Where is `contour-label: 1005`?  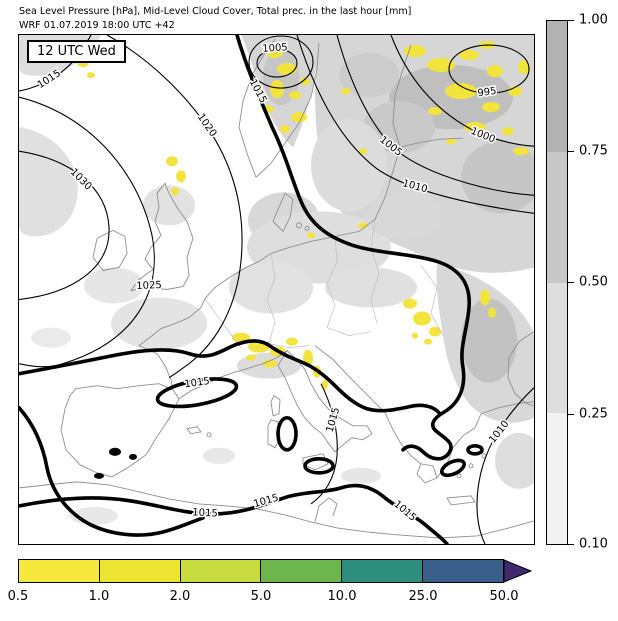 contour-label: 1005 is located at coordinates (275, 48).